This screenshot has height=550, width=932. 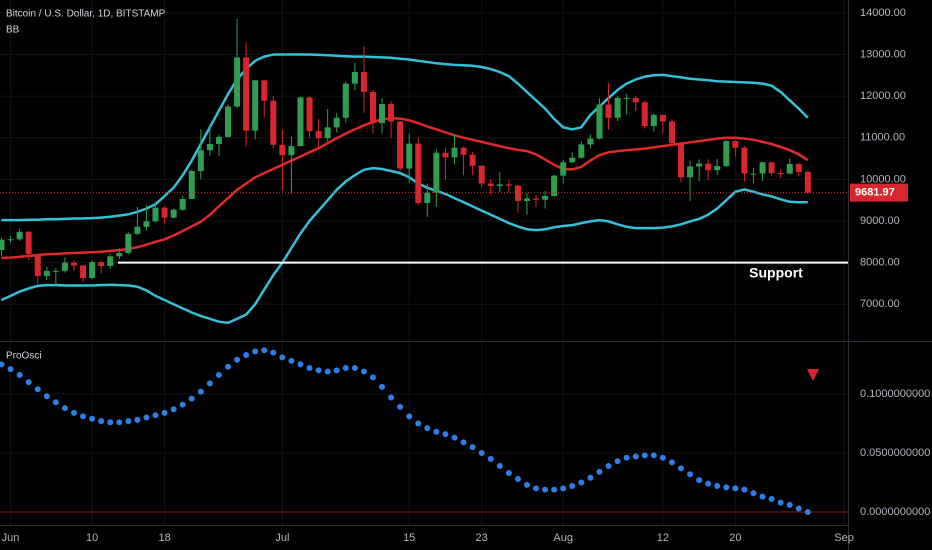 I want to click on x-tick-label: Jul, so click(x=282, y=538).